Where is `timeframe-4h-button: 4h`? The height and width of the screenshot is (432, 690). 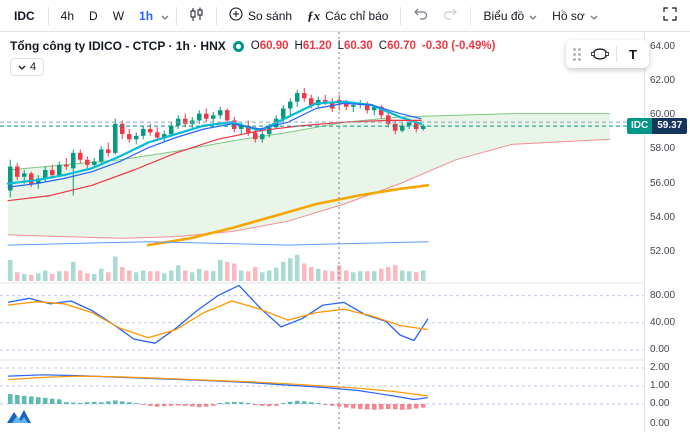 timeframe-4h-button: 4h is located at coordinates (67, 16).